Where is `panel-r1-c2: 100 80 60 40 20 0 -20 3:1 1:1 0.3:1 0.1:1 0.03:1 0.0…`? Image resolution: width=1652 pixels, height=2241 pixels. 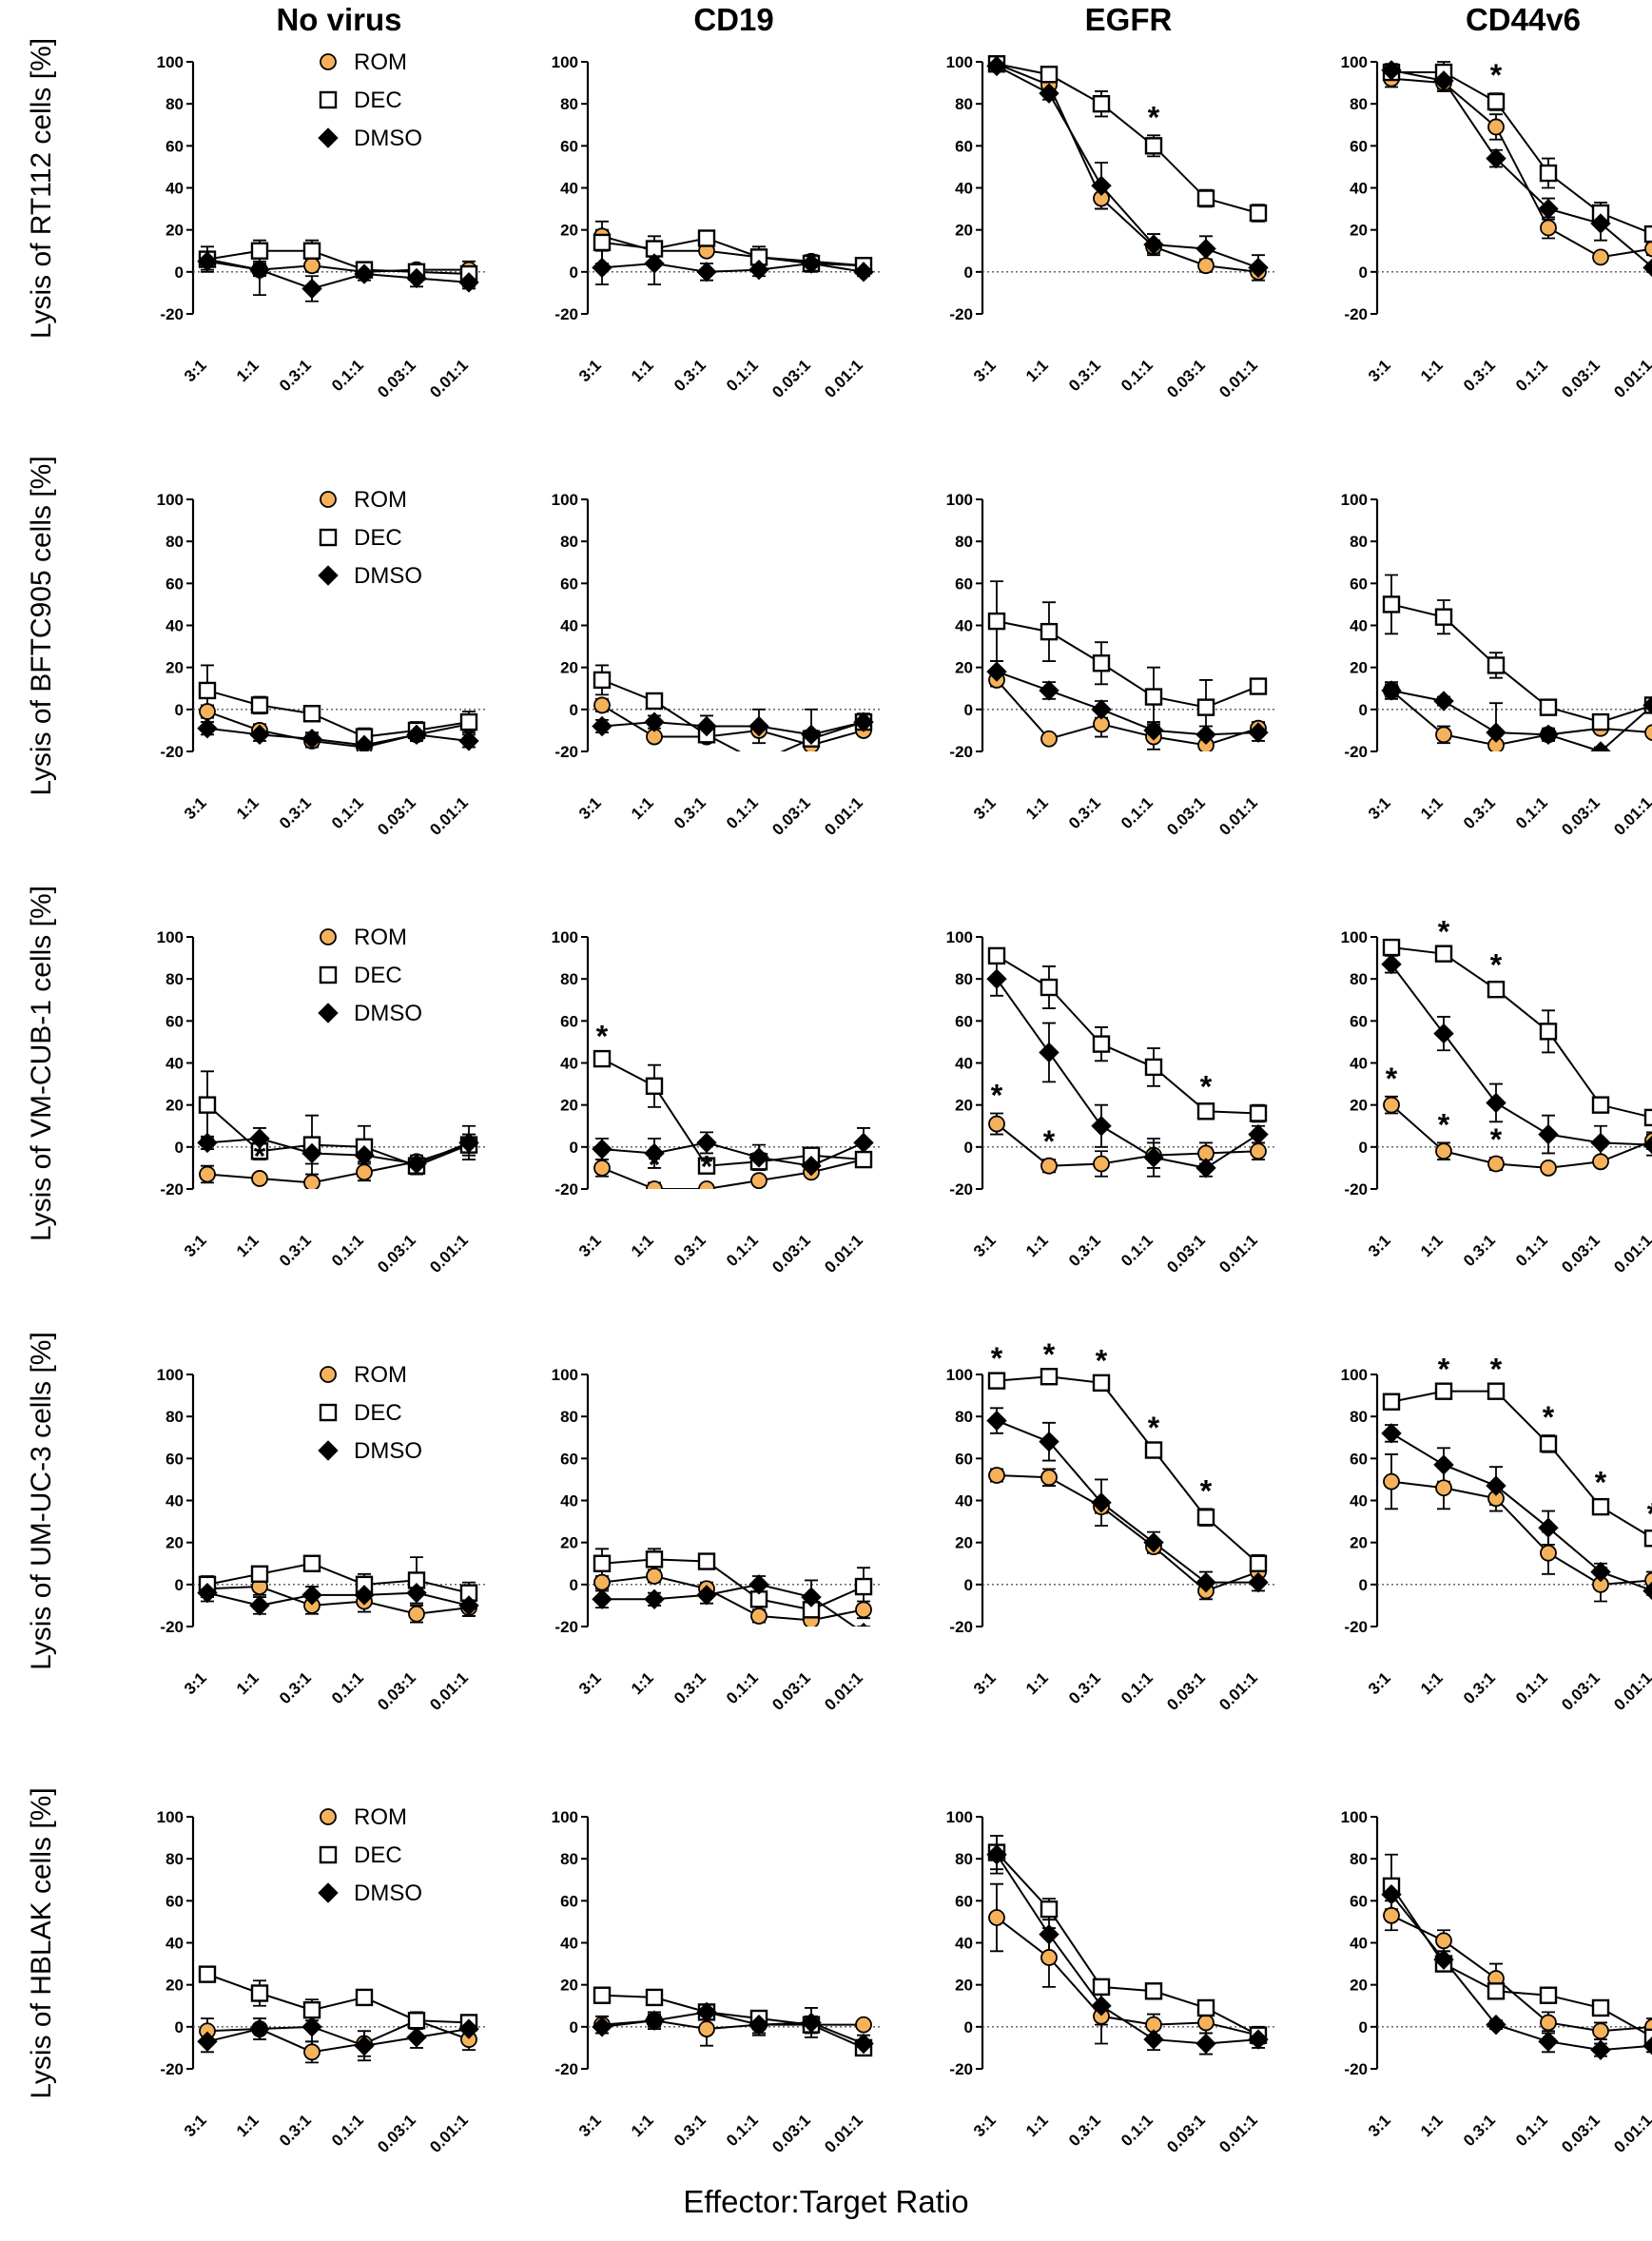 panel-r1-c2: 100 80 60 40 20 0 -20 3:1 1:1 0.3:1 0.1:1 0.03:1 0.0… is located at coordinates (716, 227).